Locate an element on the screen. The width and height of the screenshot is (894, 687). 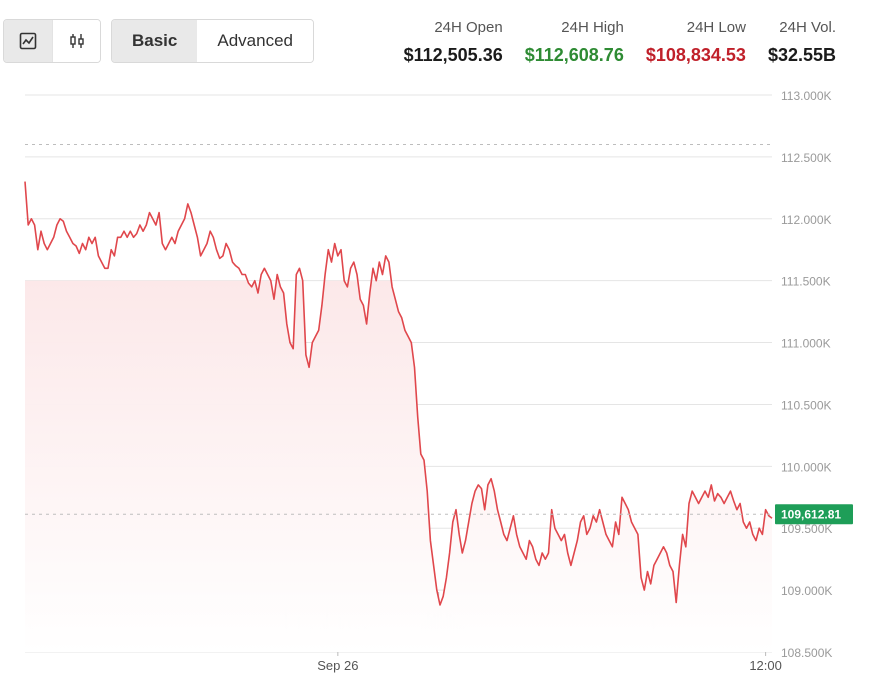
stat-volume-value: $32.55B is located at coordinates (801, 55).